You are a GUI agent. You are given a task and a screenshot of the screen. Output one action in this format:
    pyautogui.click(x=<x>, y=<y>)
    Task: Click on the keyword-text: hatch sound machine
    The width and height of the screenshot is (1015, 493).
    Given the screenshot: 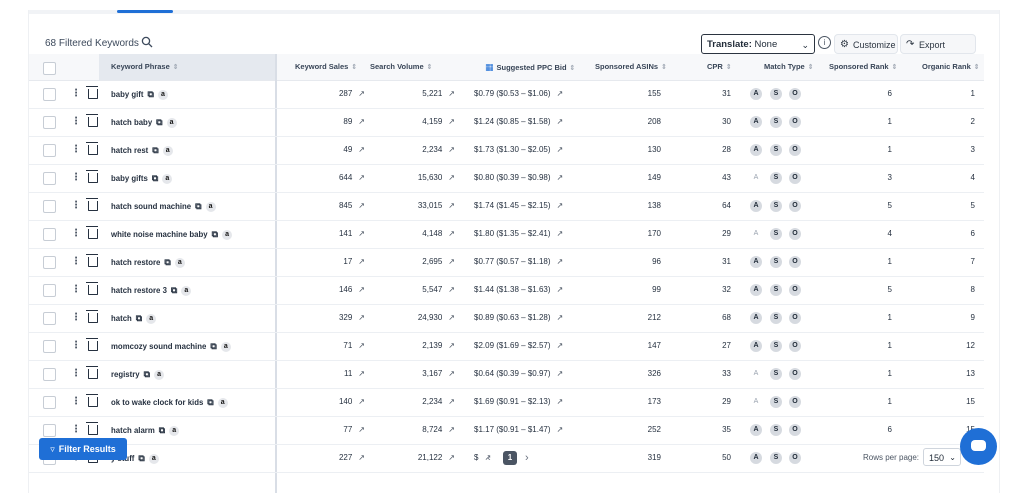 What is the action you would take?
    pyautogui.click(x=151, y=206)
    